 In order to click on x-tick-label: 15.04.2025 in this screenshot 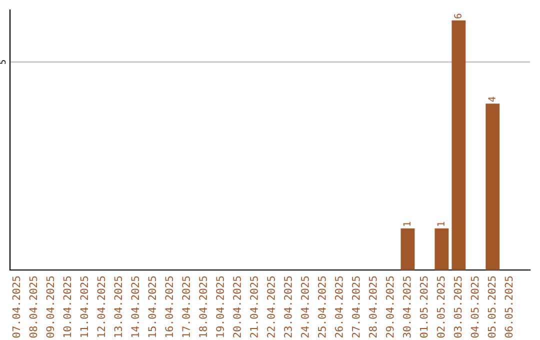, I will do `click(152, 307)`.